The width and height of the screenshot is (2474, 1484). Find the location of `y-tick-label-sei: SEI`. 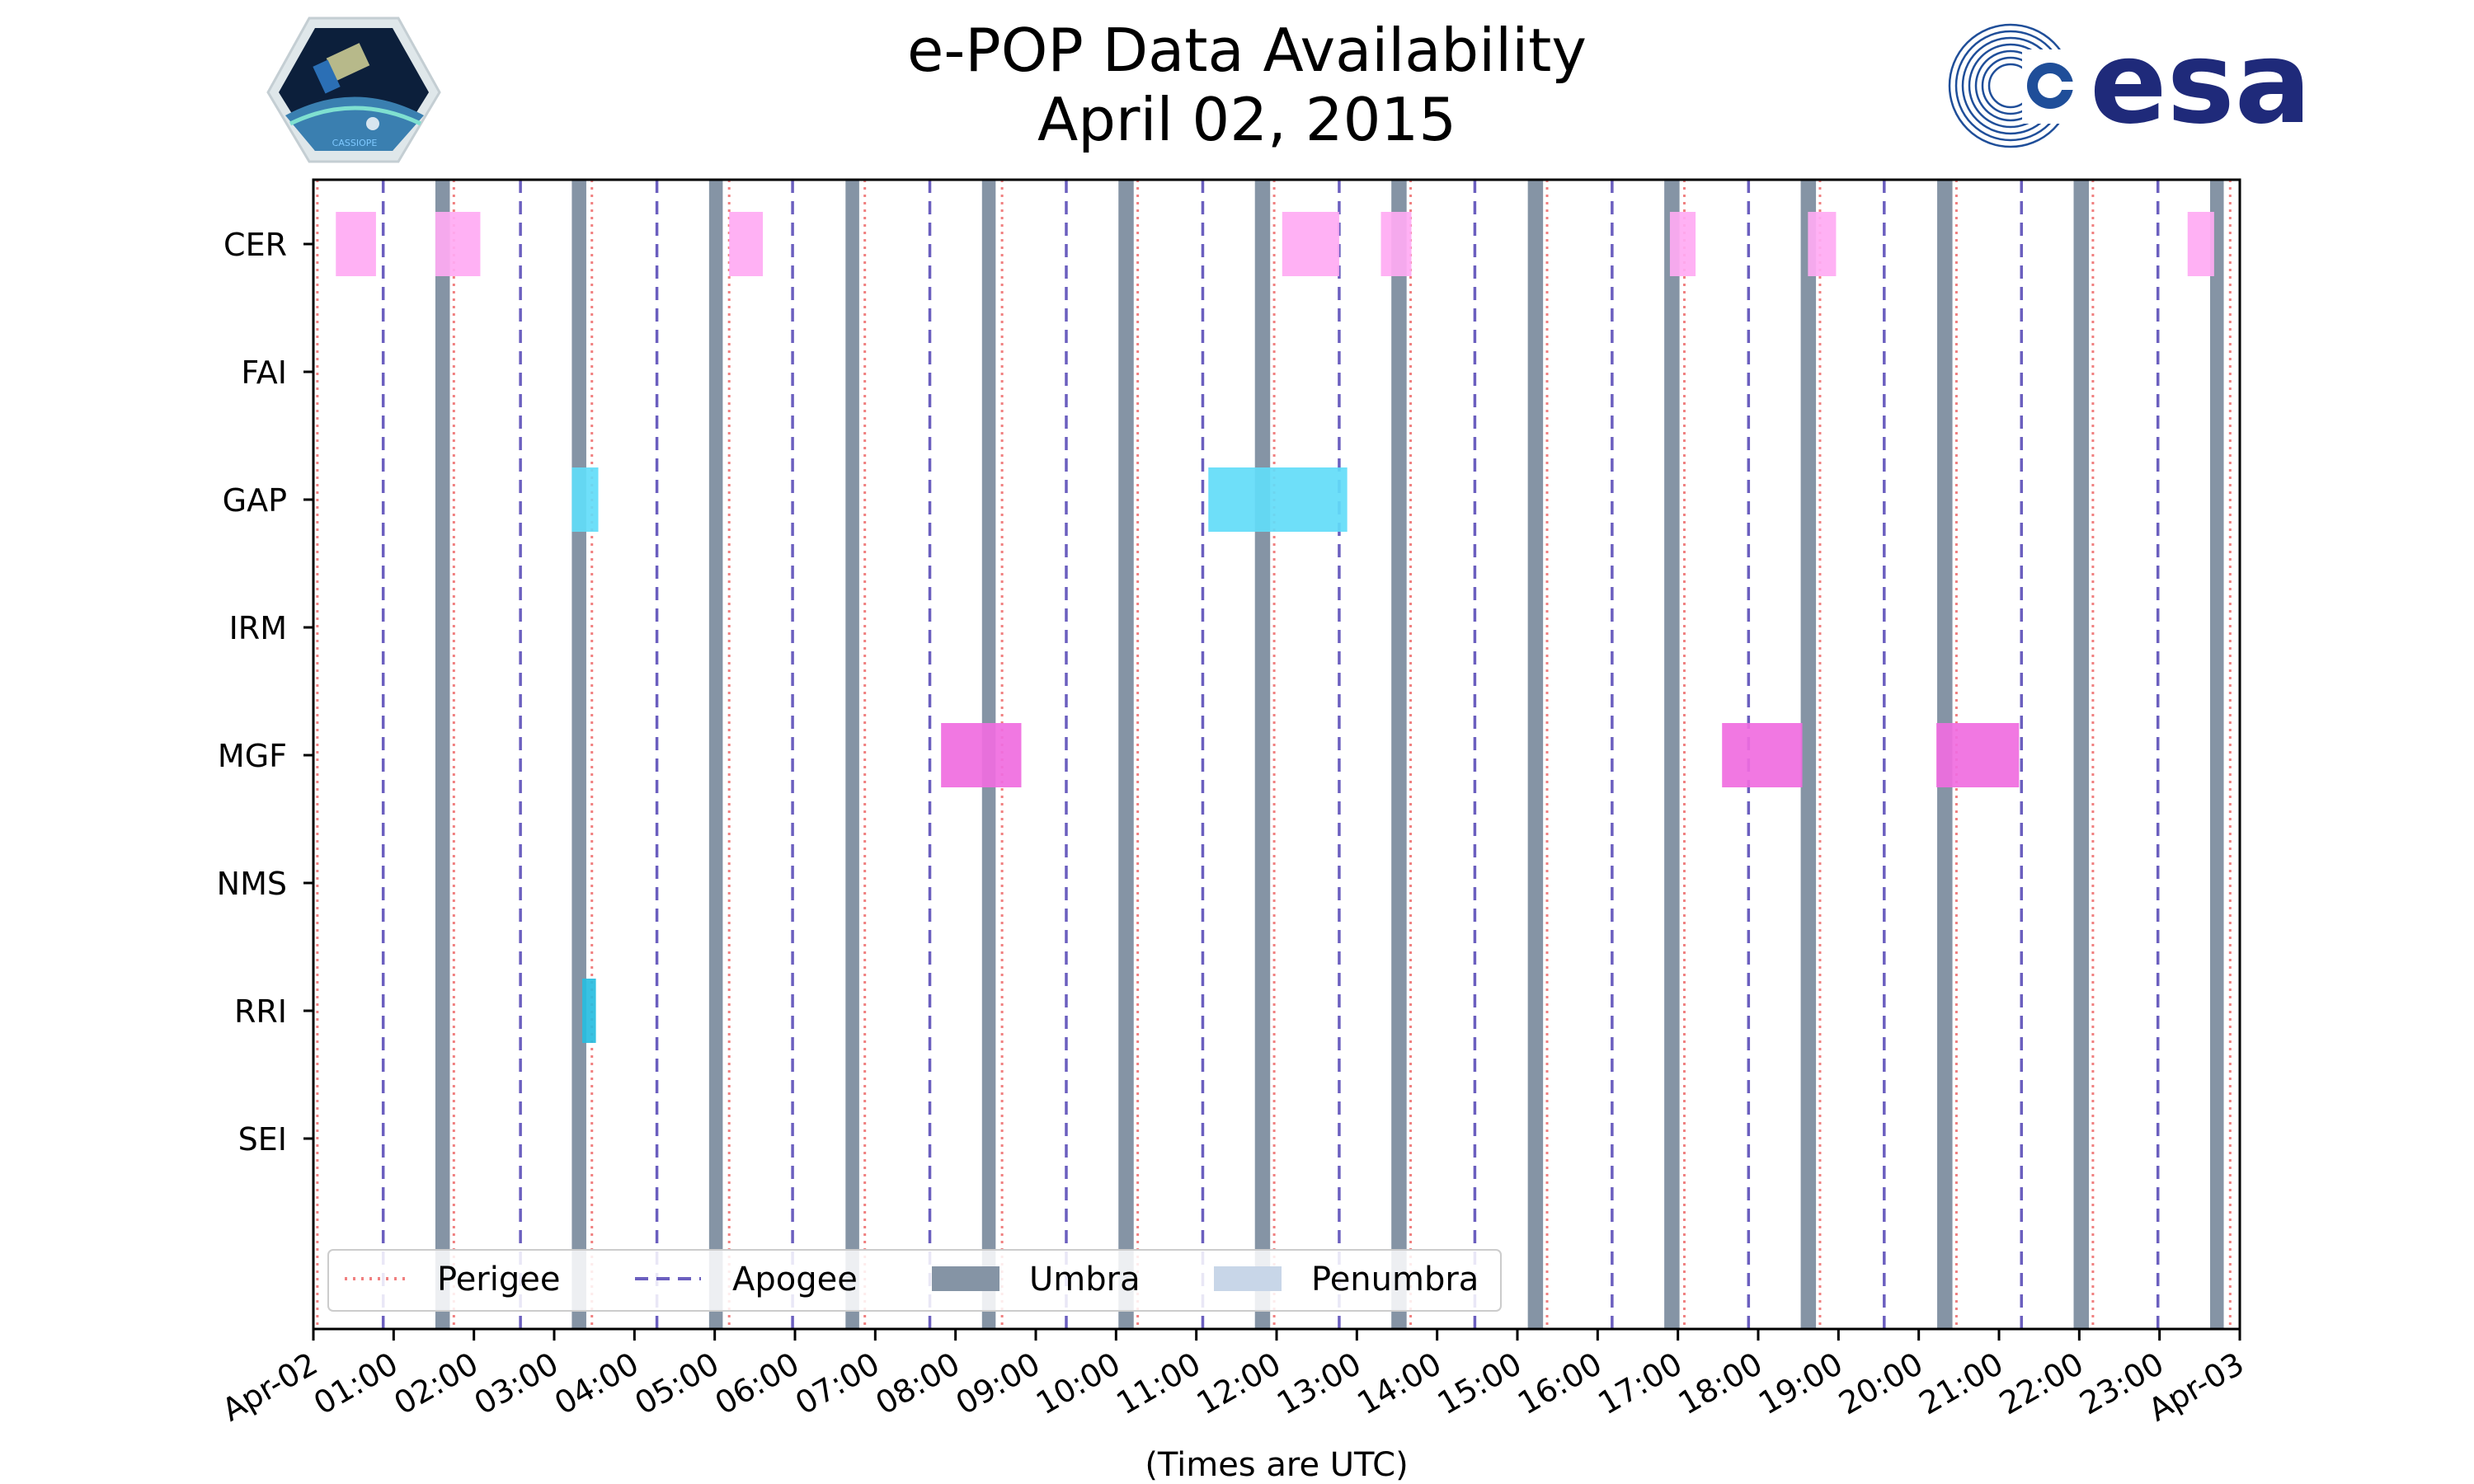

y-tick-label-sei: SEI is located at coordinates (262, 1139).